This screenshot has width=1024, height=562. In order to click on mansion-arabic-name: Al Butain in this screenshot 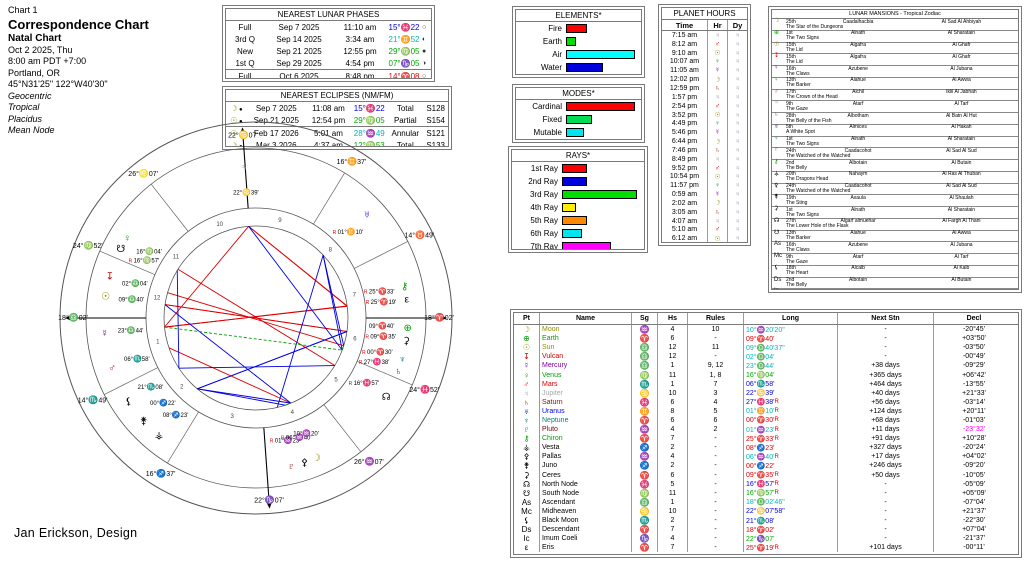, I will do `click(961, 280)`.